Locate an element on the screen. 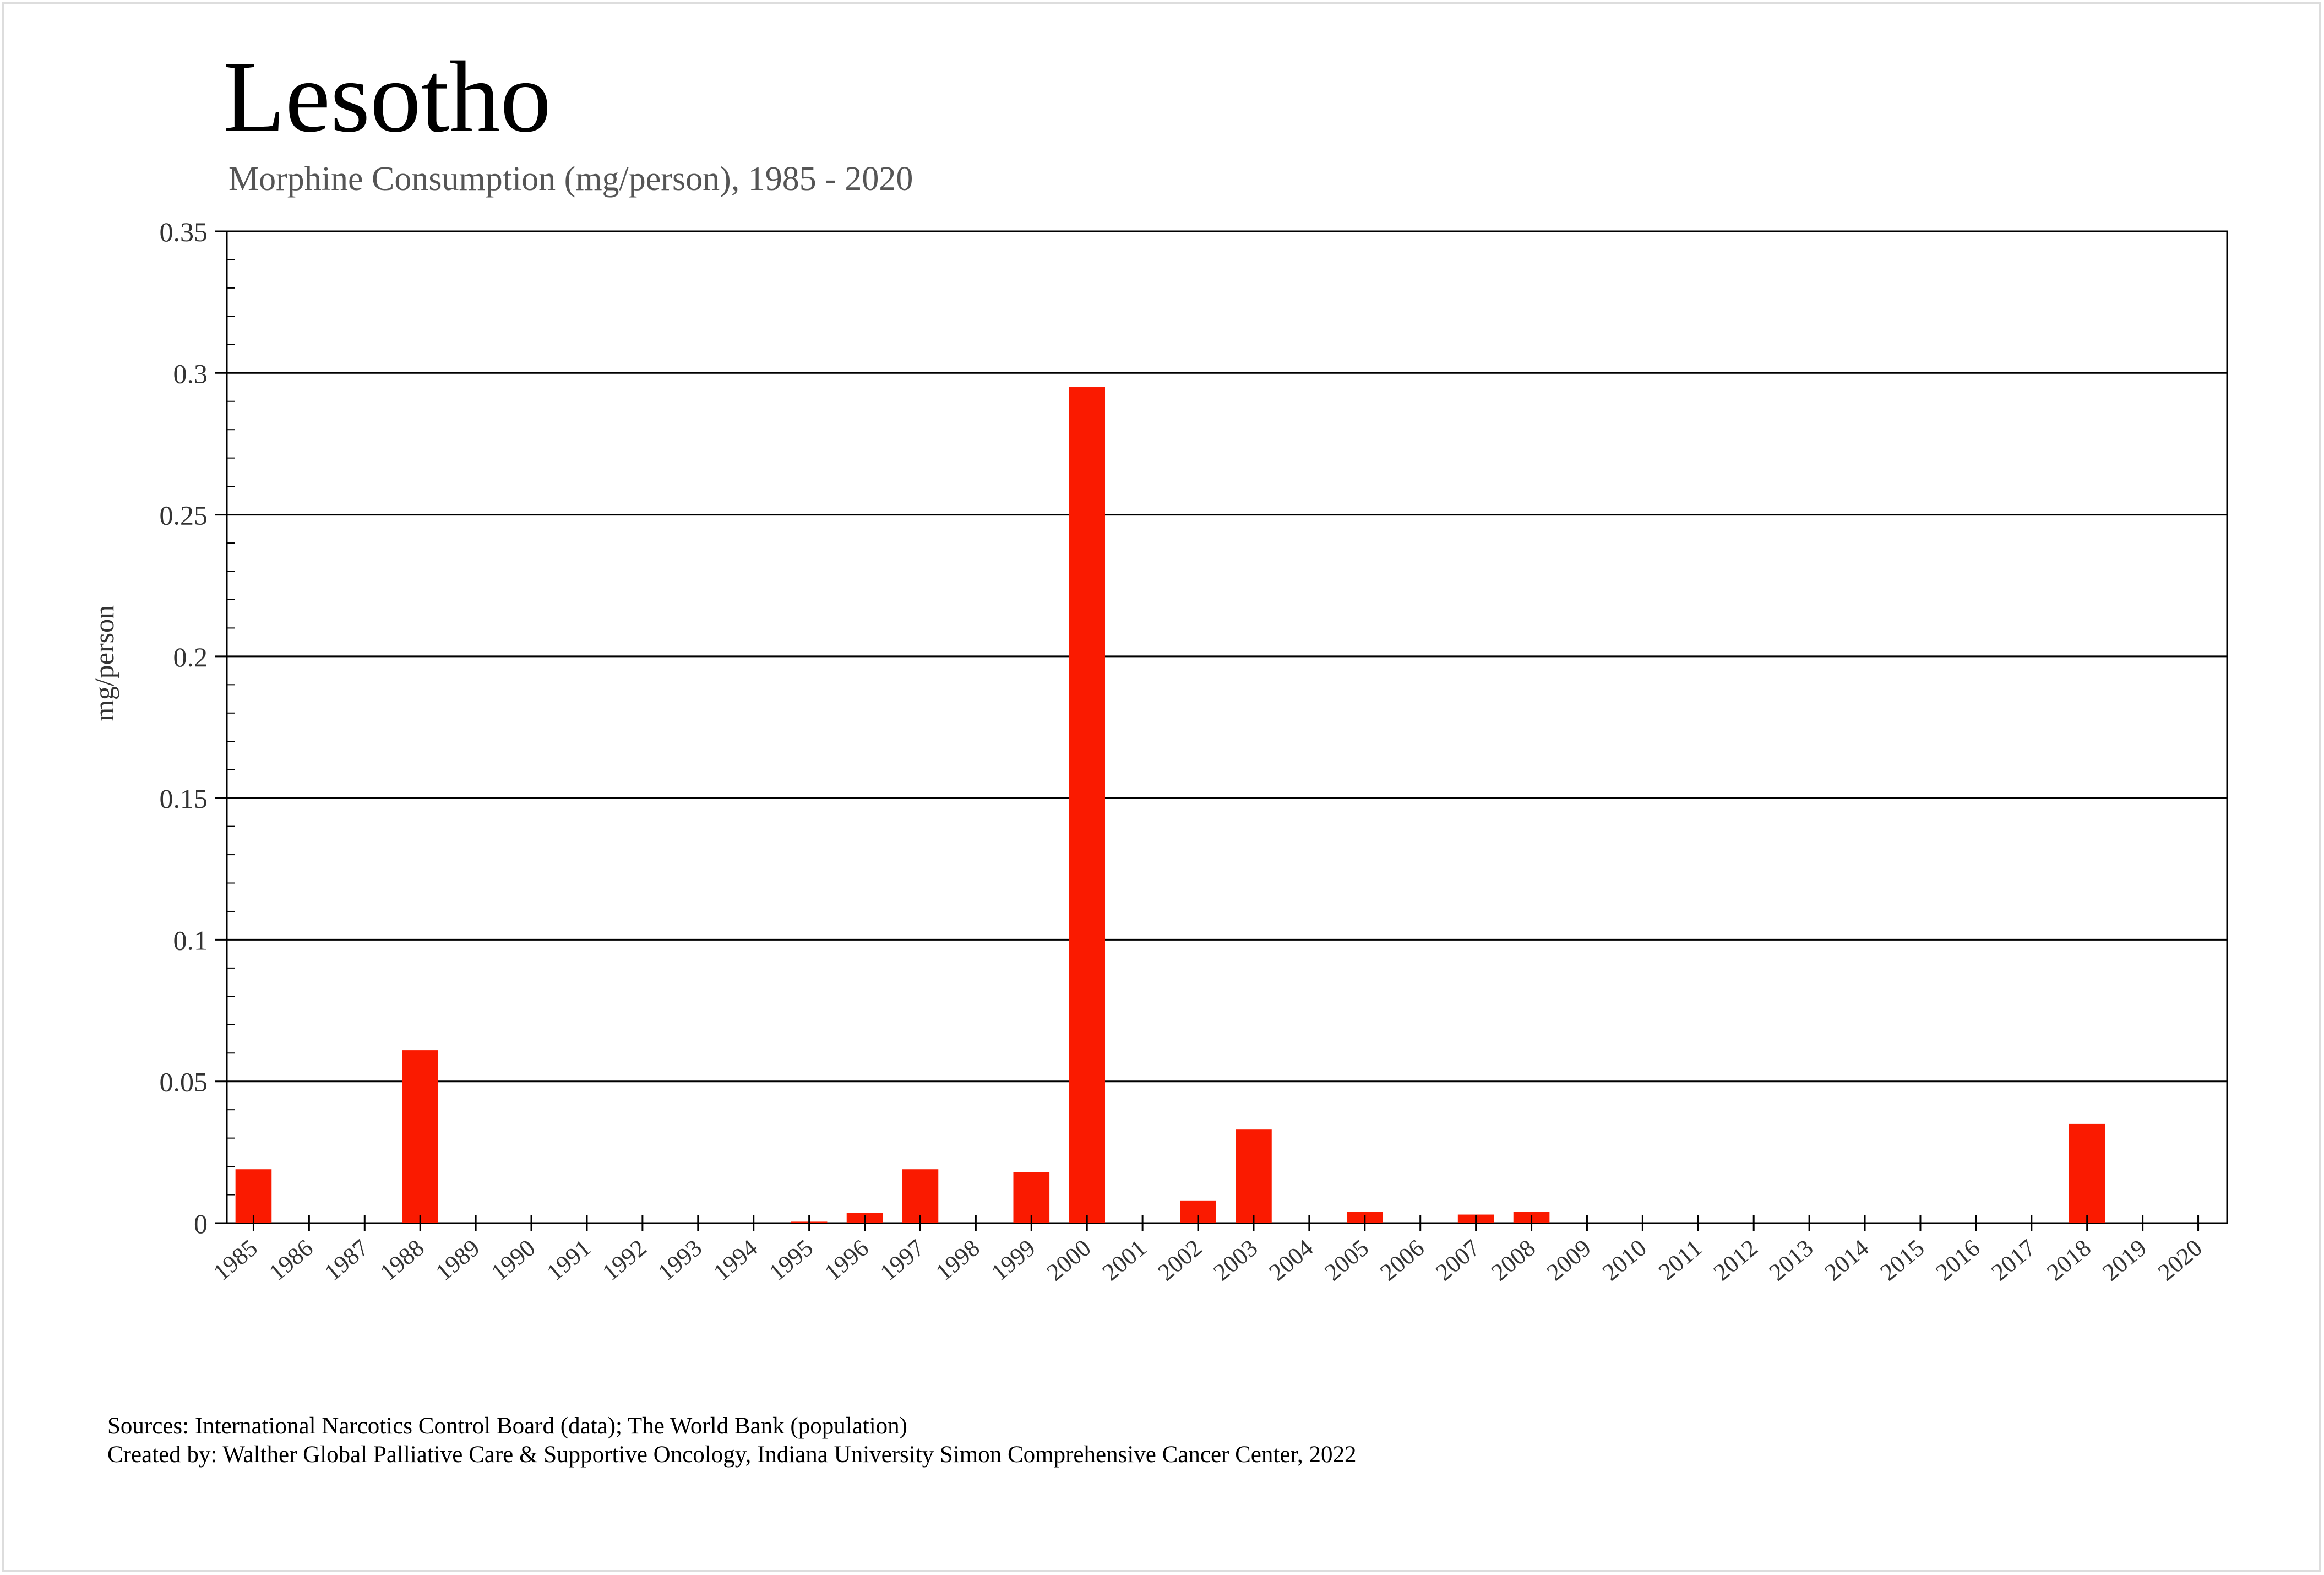  y-tick-label: 0.05 is located at coordinates (184, 1082).